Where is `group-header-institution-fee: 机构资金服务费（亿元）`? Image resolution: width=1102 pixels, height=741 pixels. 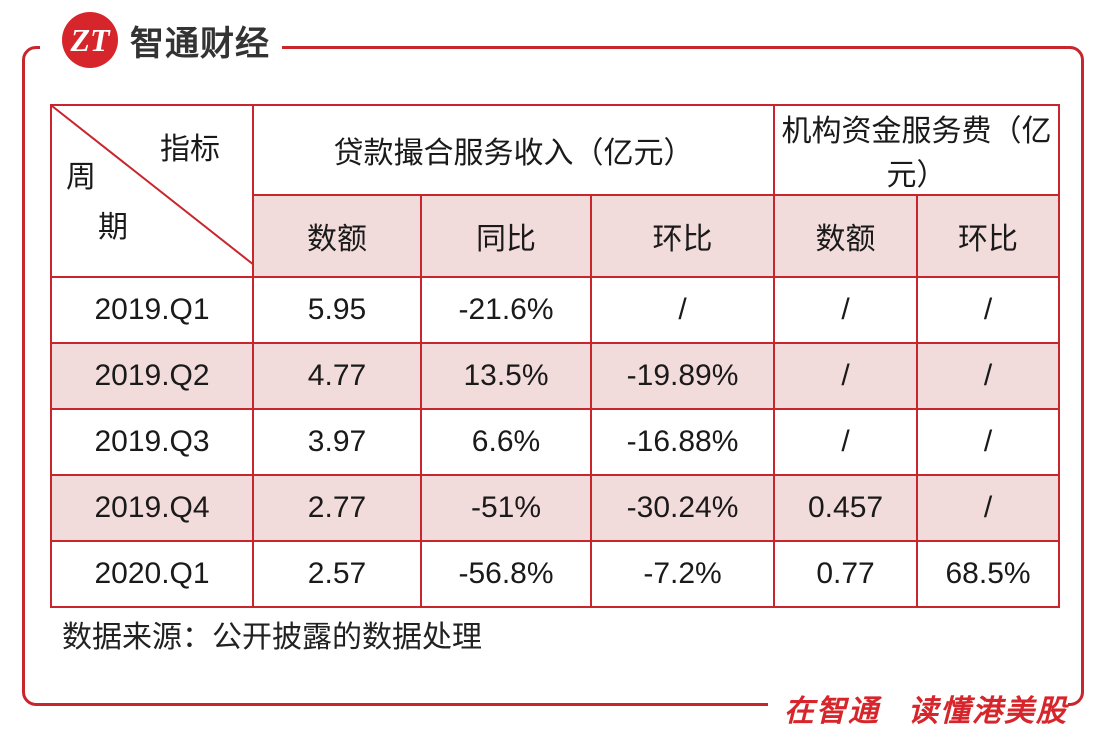 group-header-institution-fee: 机构资金服务费（亿元） is located at coordinates (917, 150).